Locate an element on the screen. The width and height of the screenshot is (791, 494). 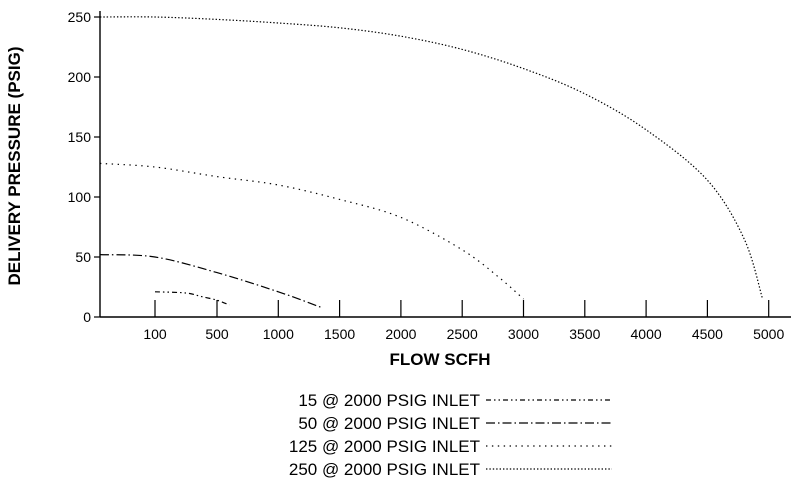
legend-label: 125 @ 2000 PSIG INLET is located at coordinates (384, 446).